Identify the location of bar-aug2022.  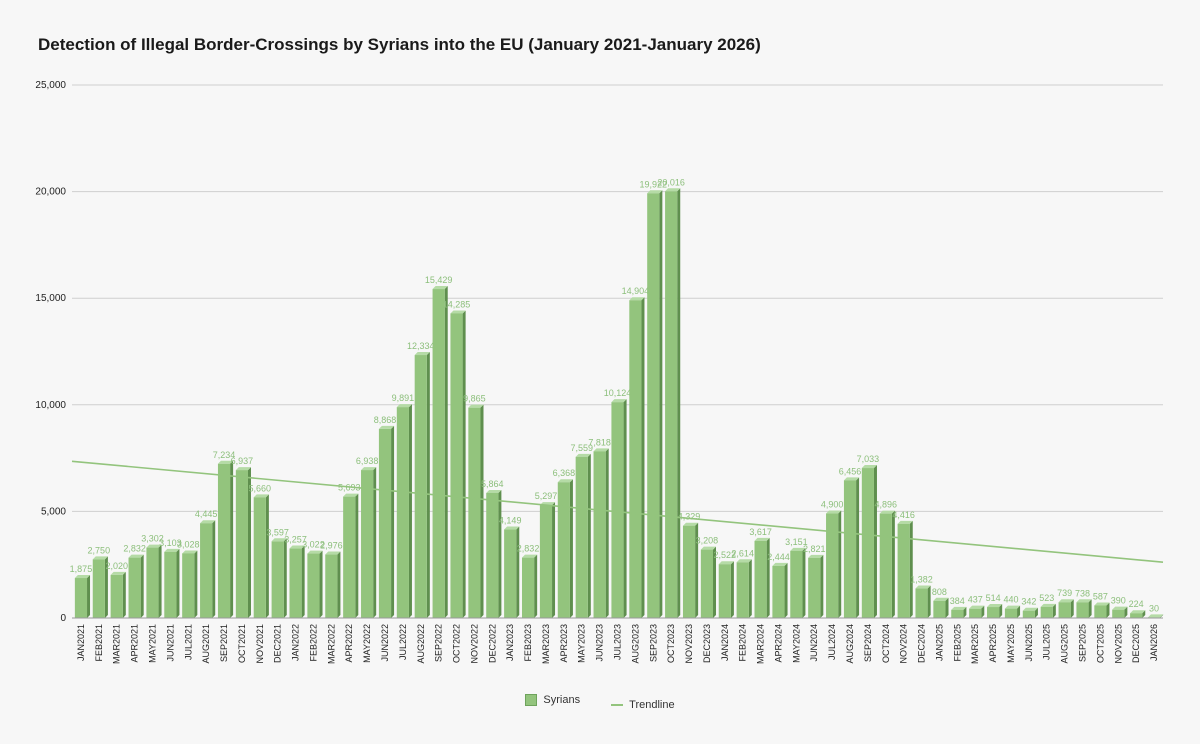
(420, 486).